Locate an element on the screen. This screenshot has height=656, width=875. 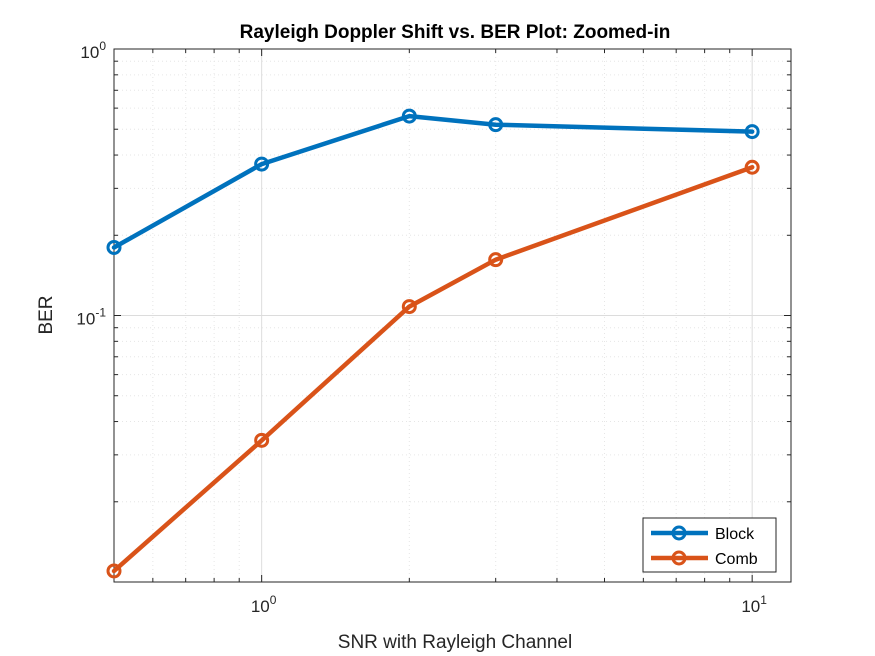
legend-label-block: Block is located at coordinates (735, 534).